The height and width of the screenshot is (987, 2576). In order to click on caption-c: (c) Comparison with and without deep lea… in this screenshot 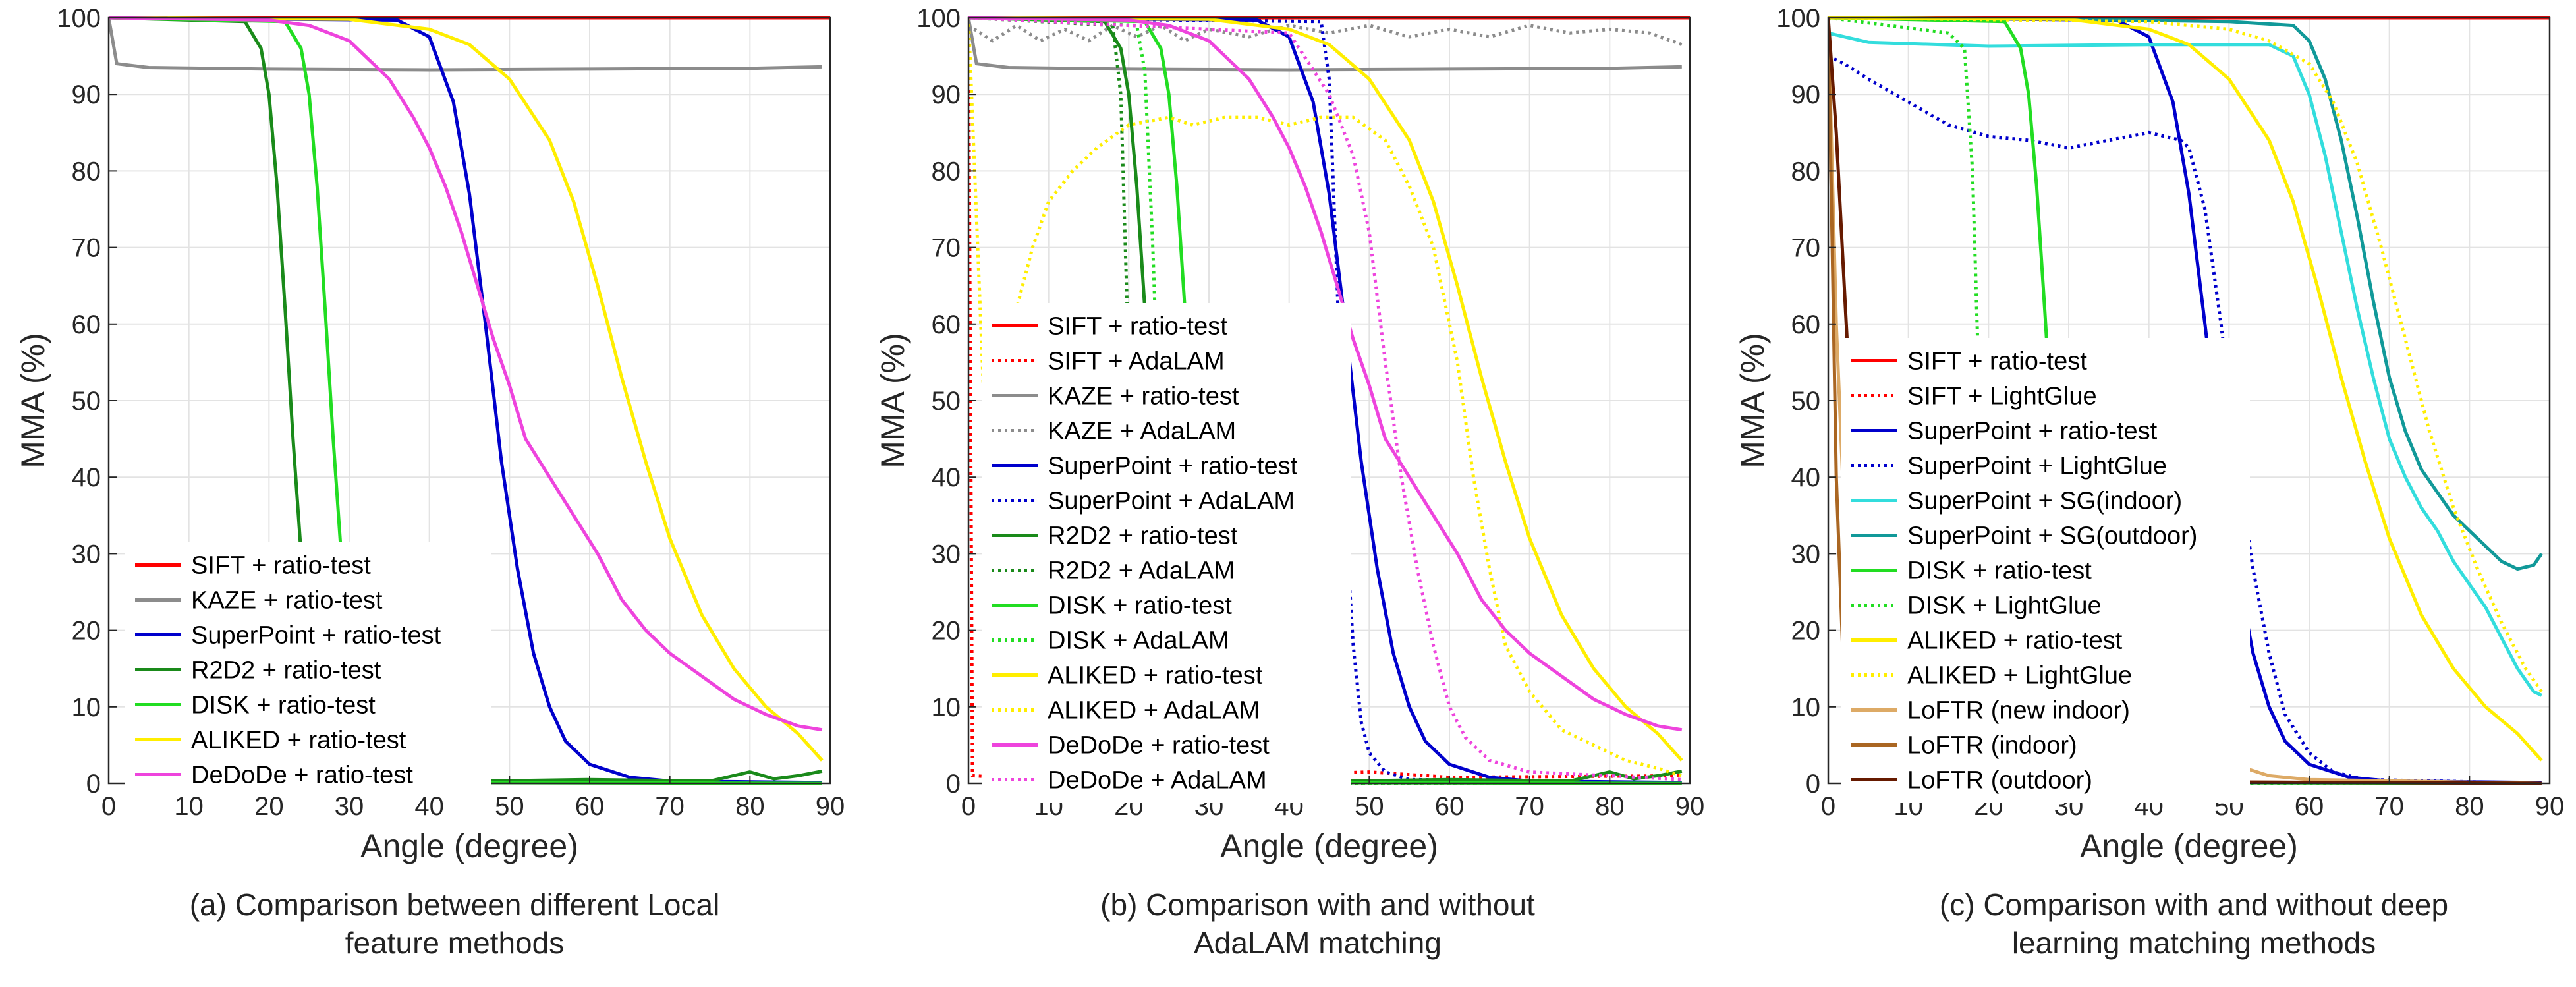, I will do `click(2194, 924)`.